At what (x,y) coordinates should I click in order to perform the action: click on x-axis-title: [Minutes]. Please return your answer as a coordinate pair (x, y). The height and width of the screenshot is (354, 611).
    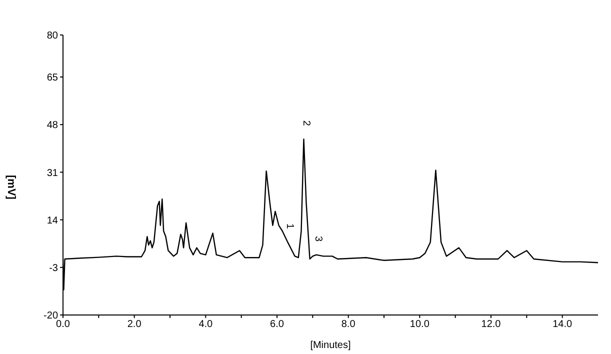
    Looking at the image, I should click on (331, 345).